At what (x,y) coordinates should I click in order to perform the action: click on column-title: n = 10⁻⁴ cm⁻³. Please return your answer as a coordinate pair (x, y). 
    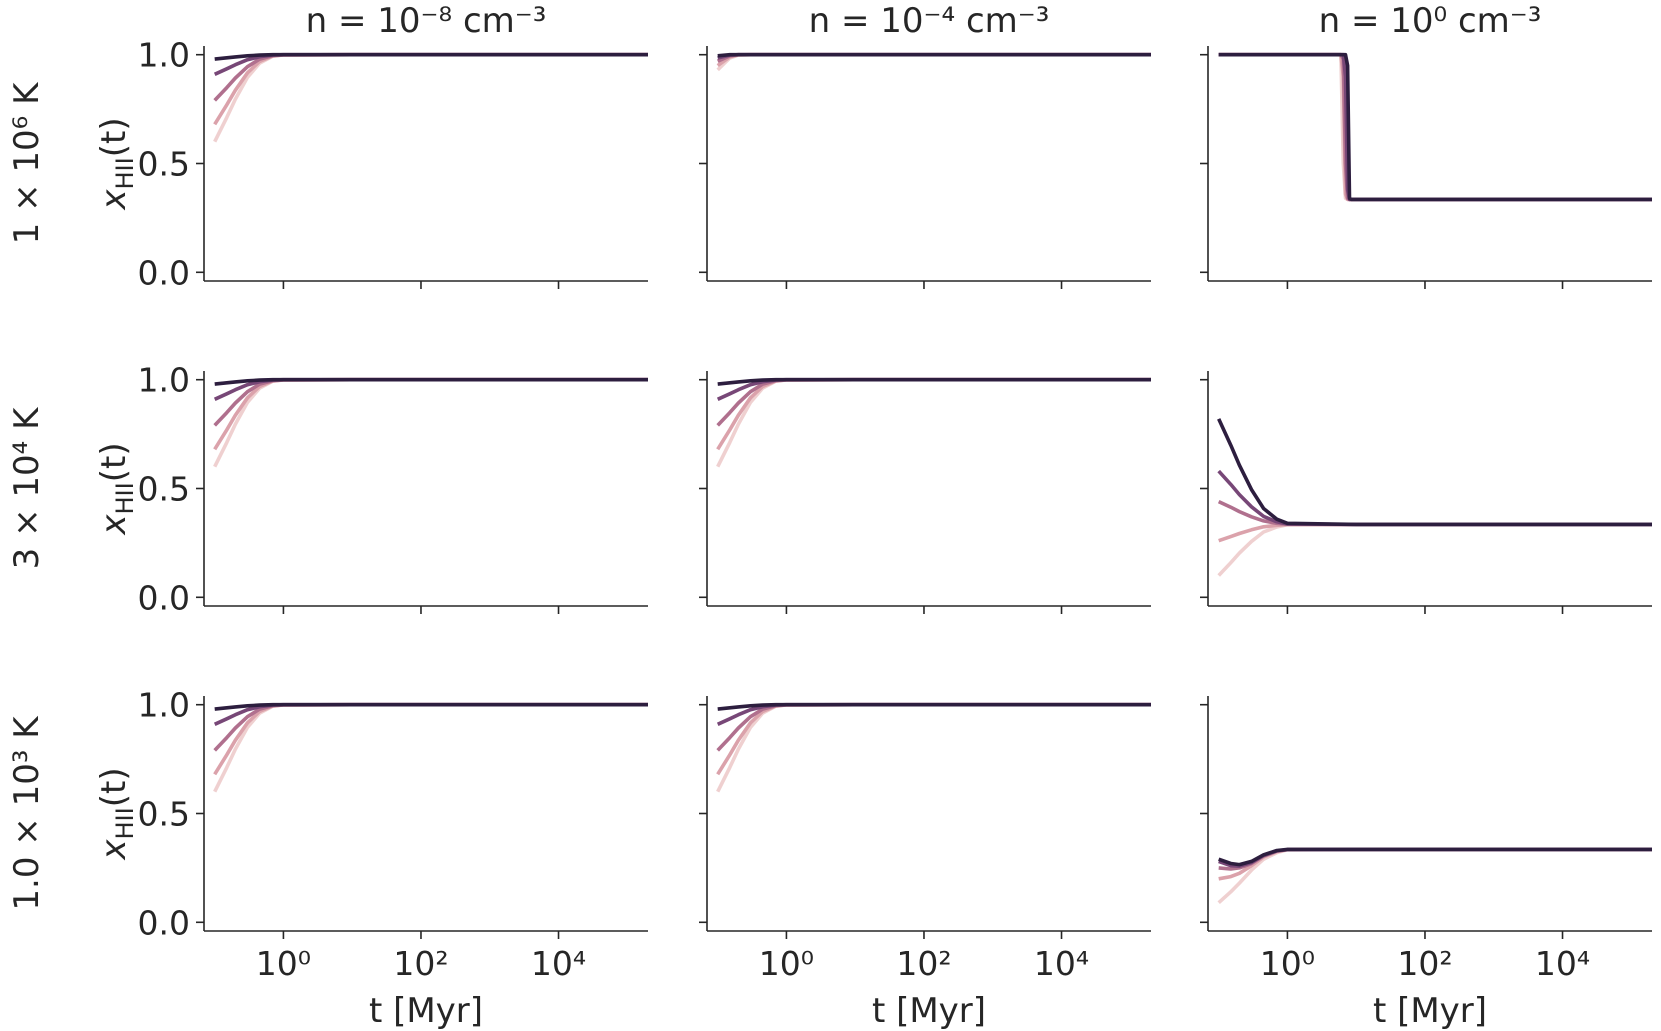
    Looking at the image, I should click on (929, 21).